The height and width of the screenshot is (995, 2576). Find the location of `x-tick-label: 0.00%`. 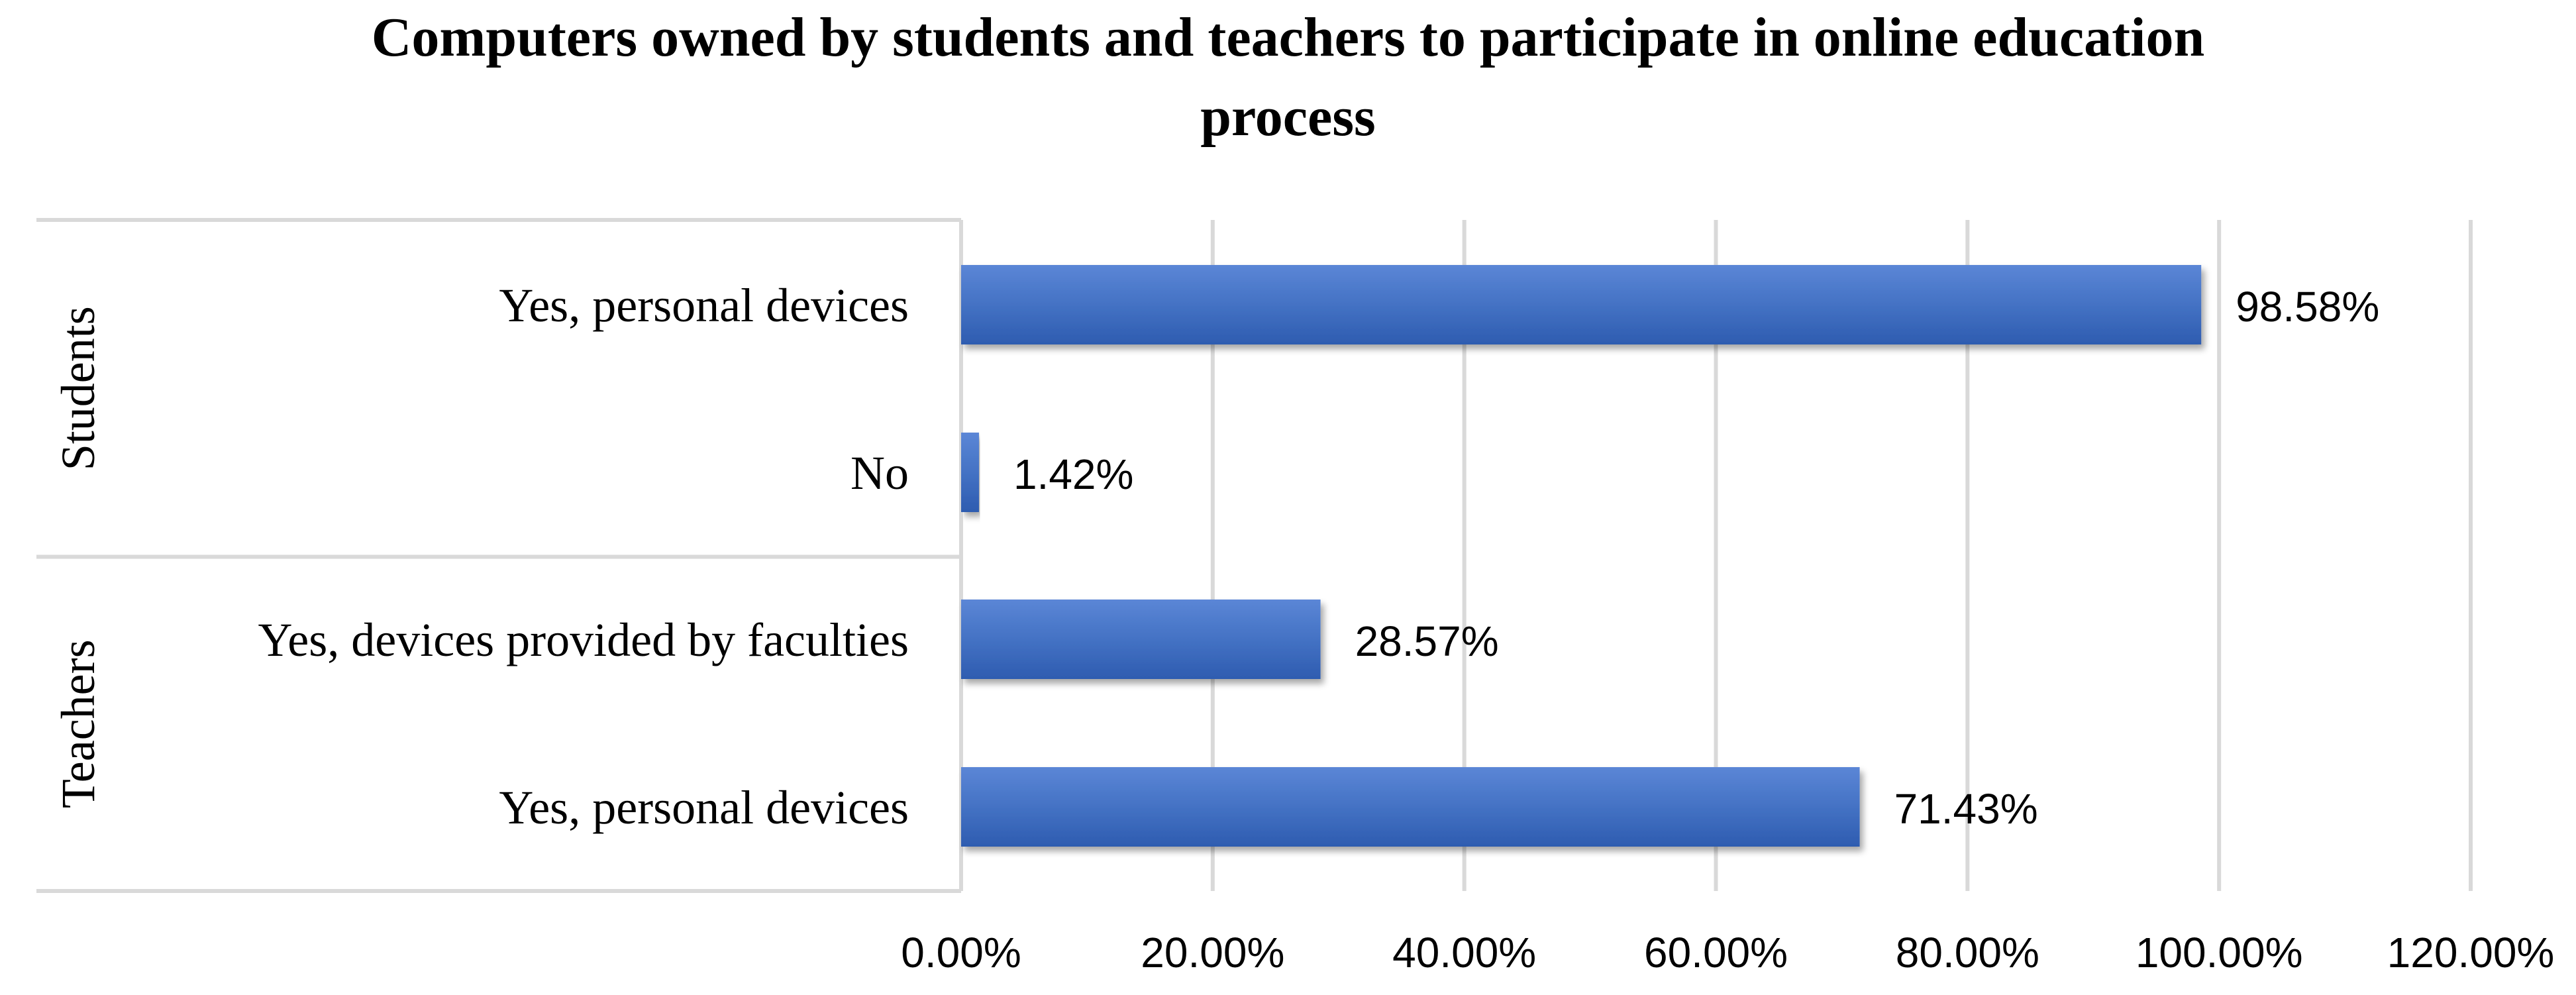

x-tick-label: 0.00% is located at coordinates (961, 952).